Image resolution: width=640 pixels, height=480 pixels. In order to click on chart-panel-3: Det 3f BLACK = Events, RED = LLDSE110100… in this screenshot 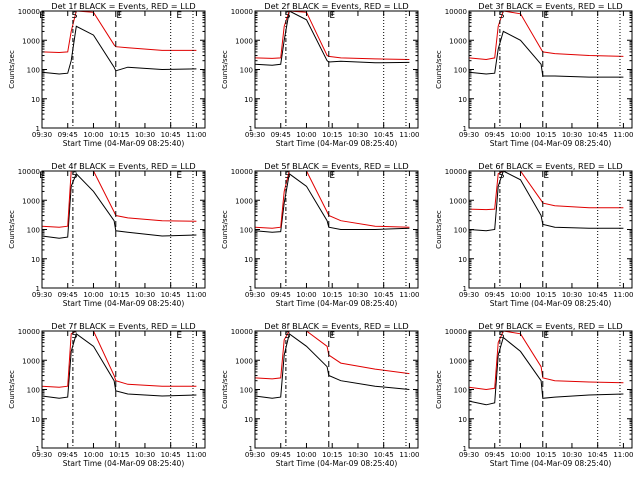, I will do `click(534, 74)`.